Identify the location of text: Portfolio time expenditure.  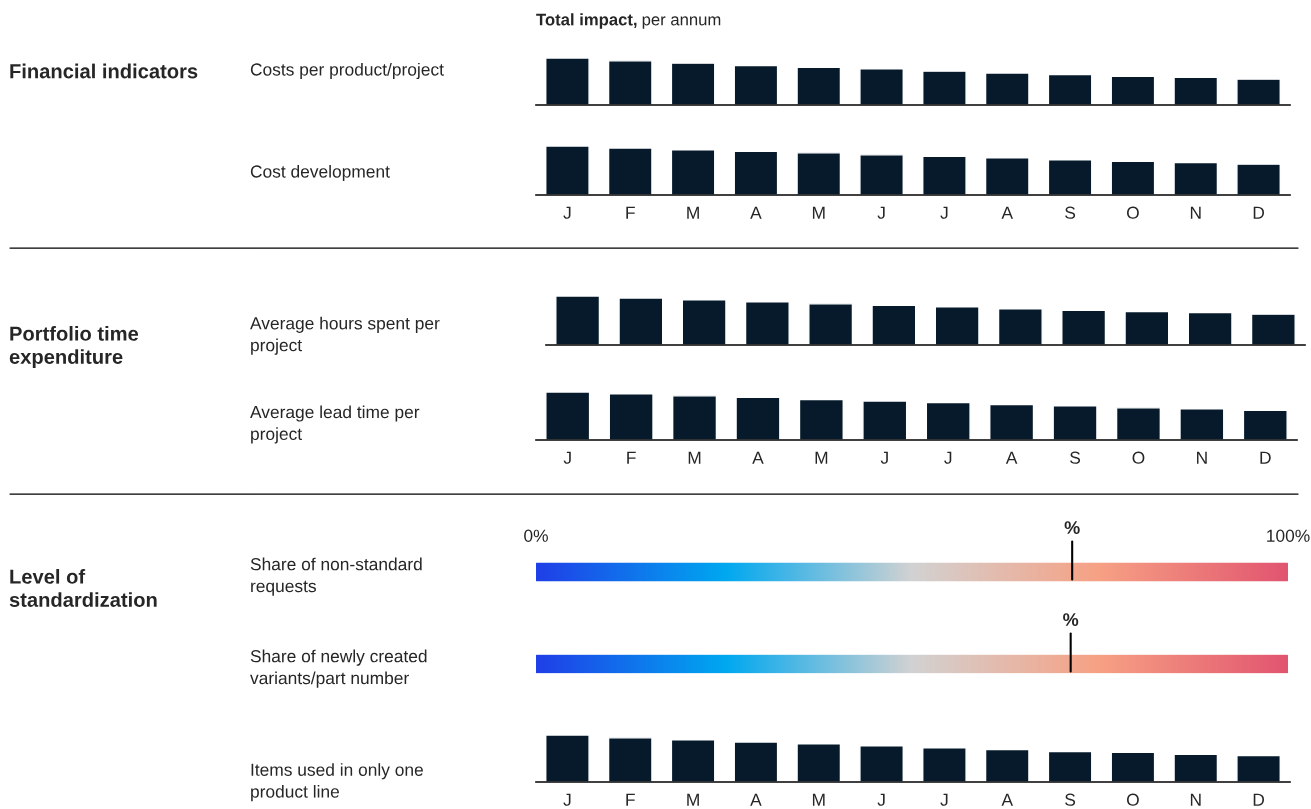
(74, 347).